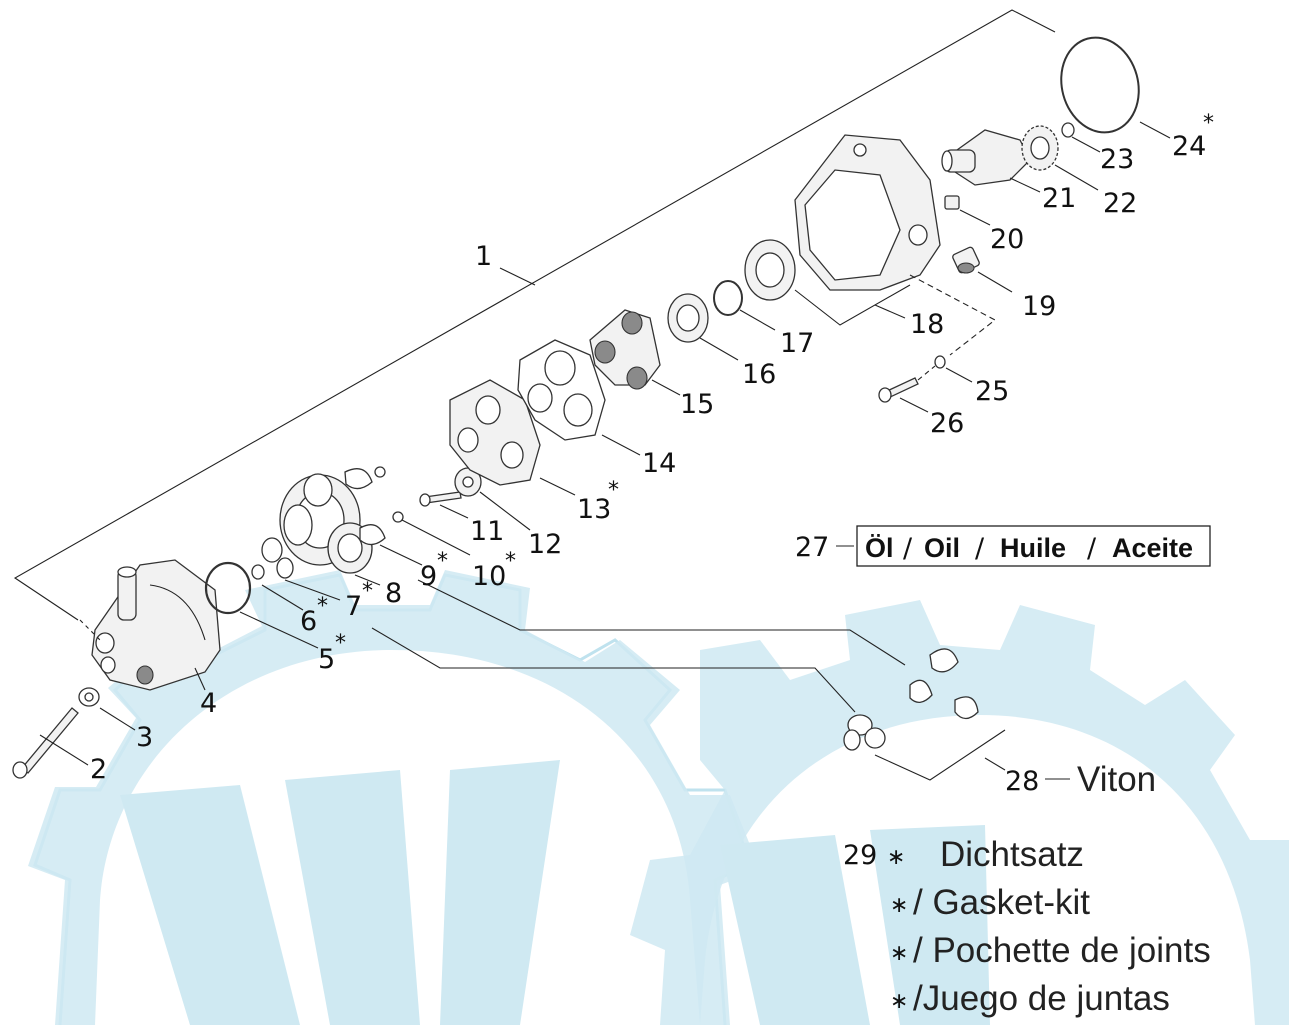  Describe the element at coordinates (1208, 123) in the screenshot. I see `callout-24-kit-marker: *` at that location.